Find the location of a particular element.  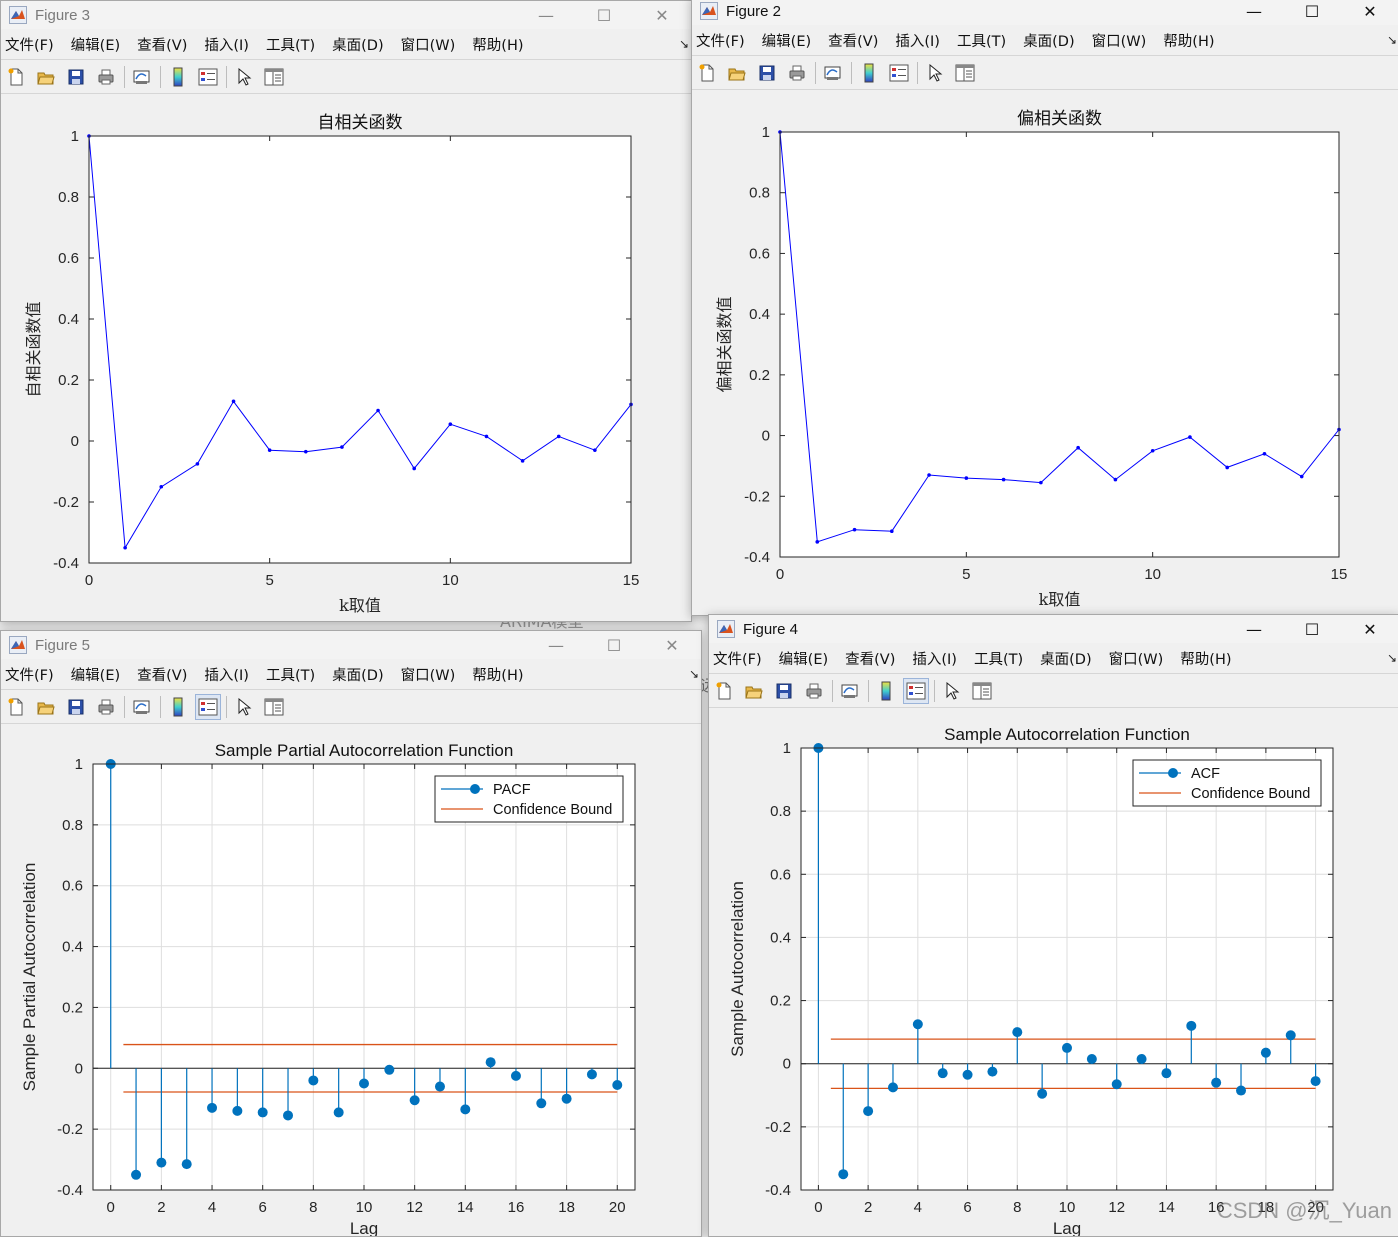

chart-legend: PACF Confidence Bound is located at coordinates (529, 799).